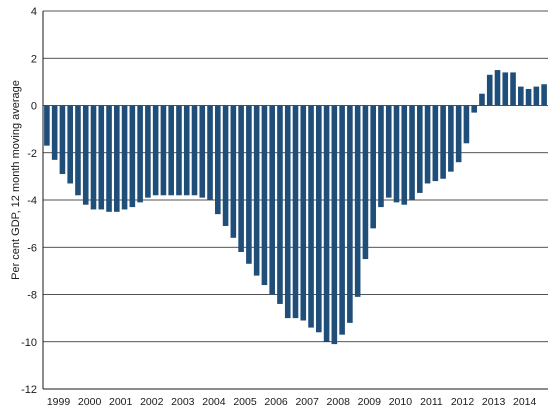 This screenshot has height=417, width=550. Describe the element at coordinates (307, 402) in the screenshot. I see `x-tick-label: 2007` at that location.